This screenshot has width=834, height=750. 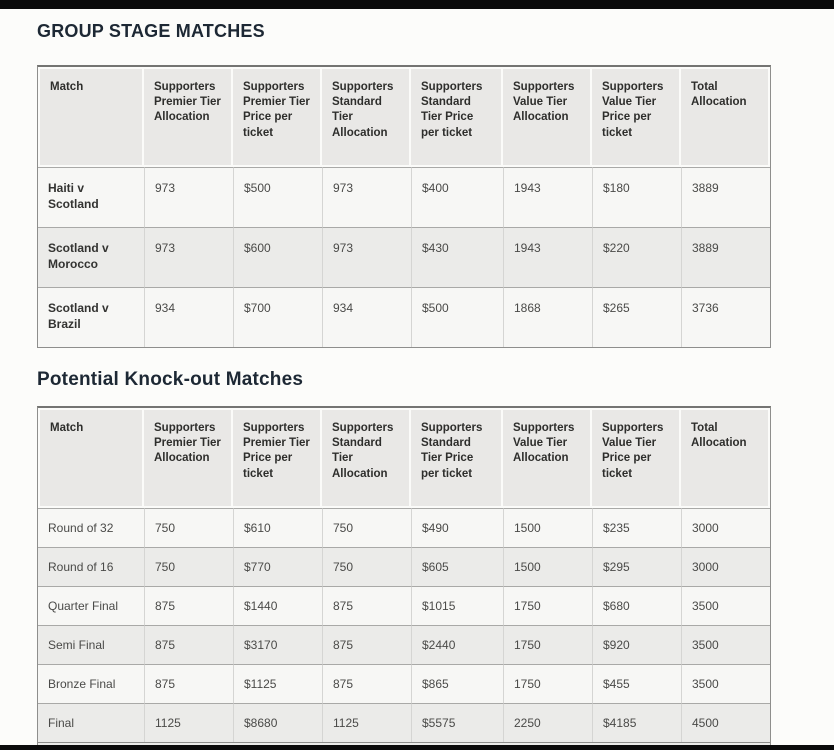 What do you see at coordinates (457, 683) in the screenshot?
I see `value-cell: $865` at bounding box center [457, 683].